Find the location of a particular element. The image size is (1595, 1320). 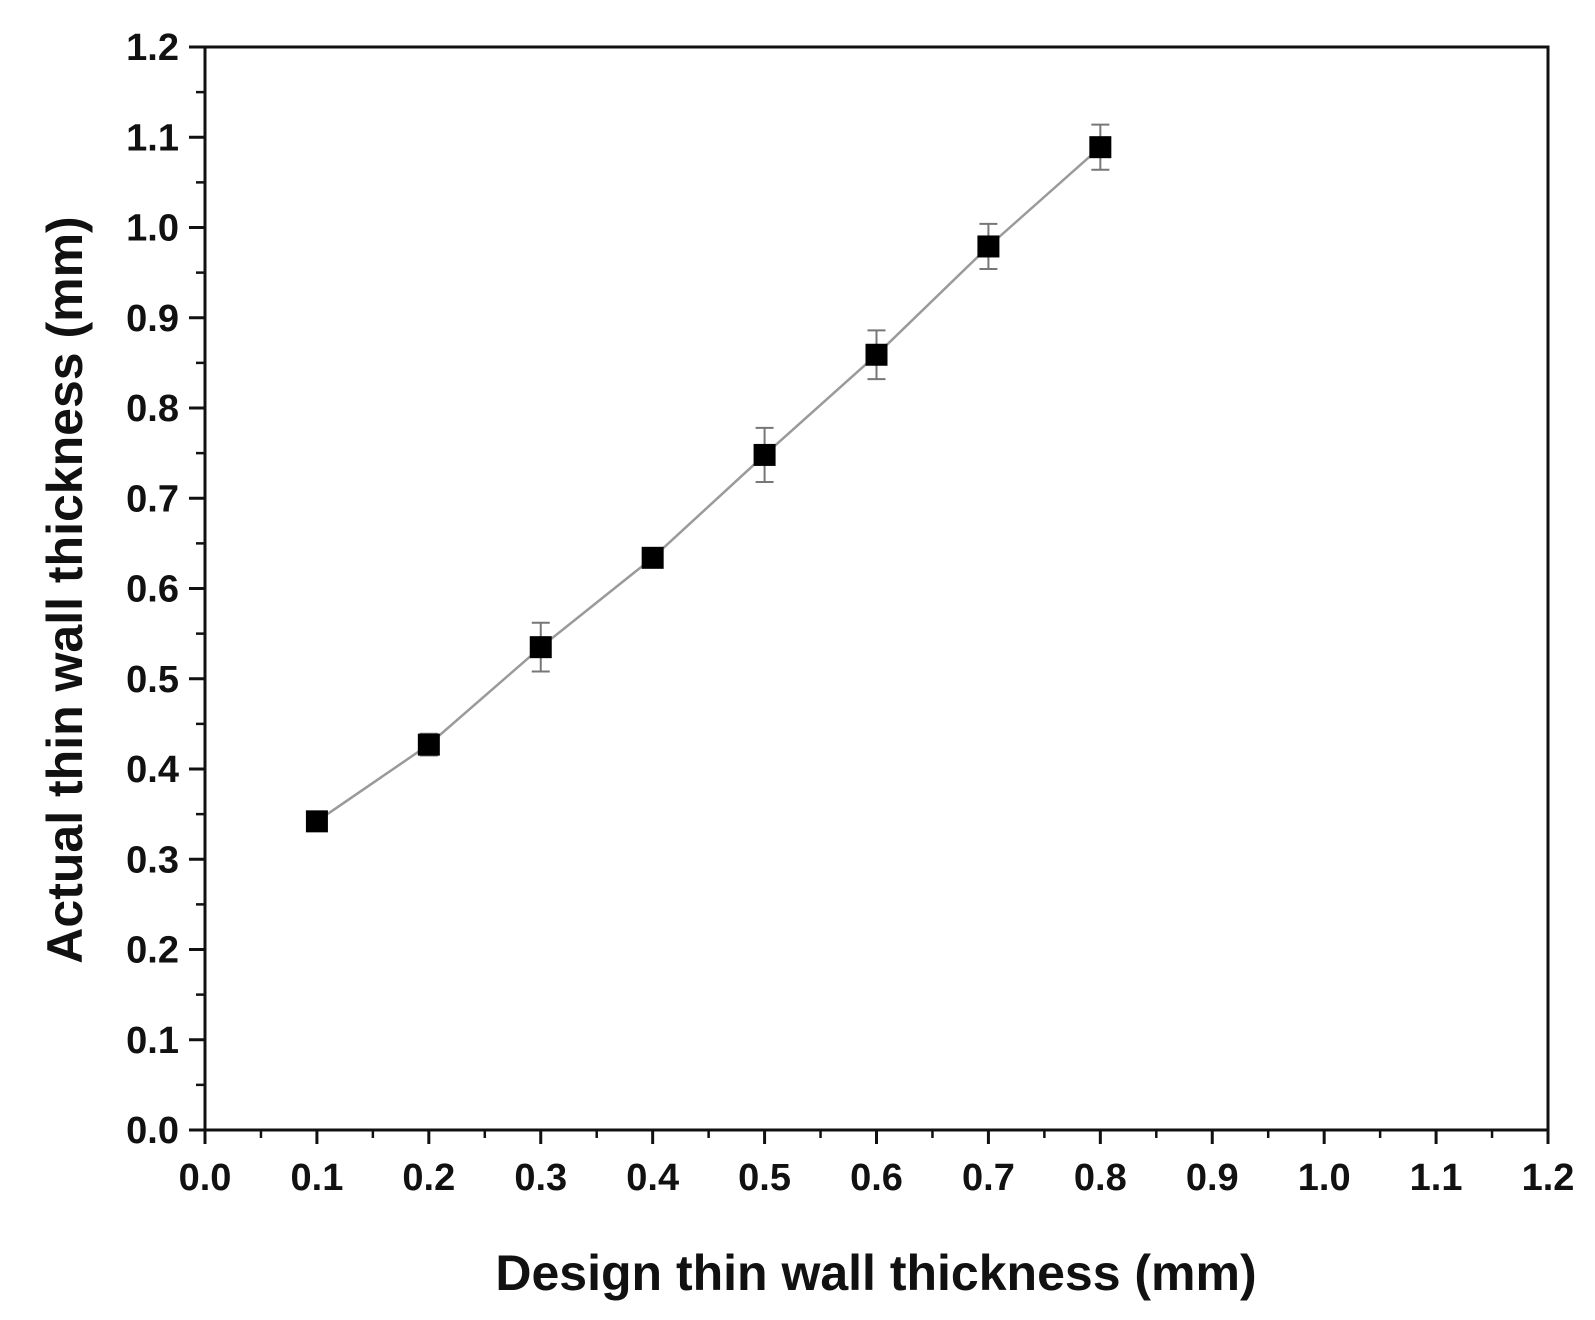

y-tick-label: 0.6 is located at coordinates (152, 590).